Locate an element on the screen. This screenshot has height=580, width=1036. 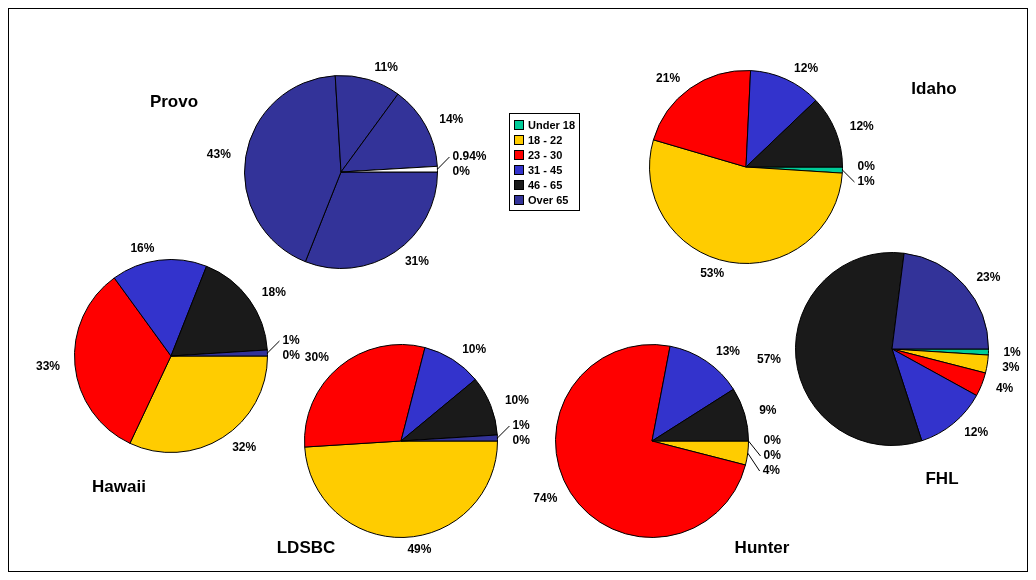
text: Hawaii is located at coordinates (119, 487).